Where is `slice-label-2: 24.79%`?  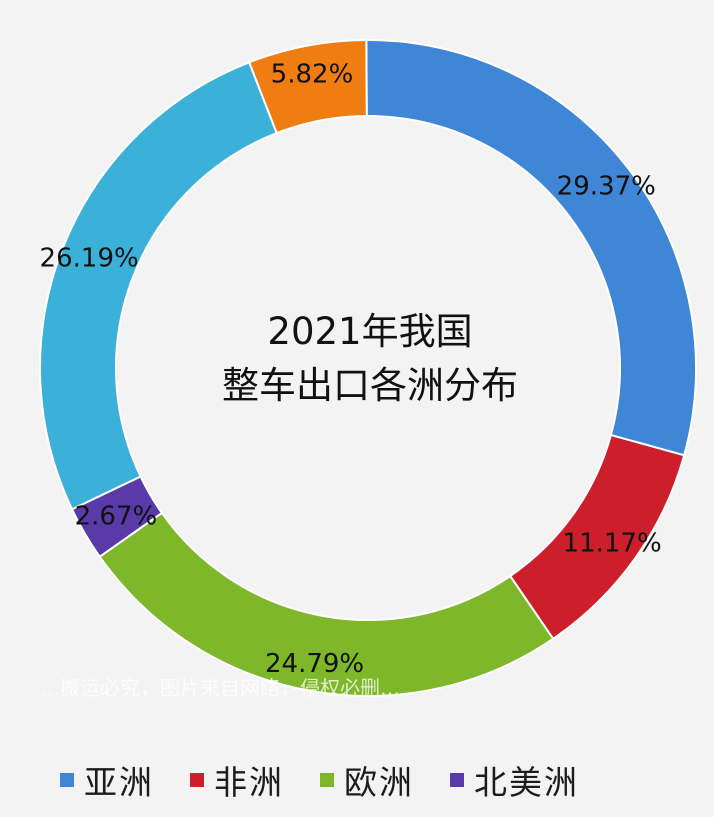 slice-label-2: 24.79% is located at coordinates (314, 664).